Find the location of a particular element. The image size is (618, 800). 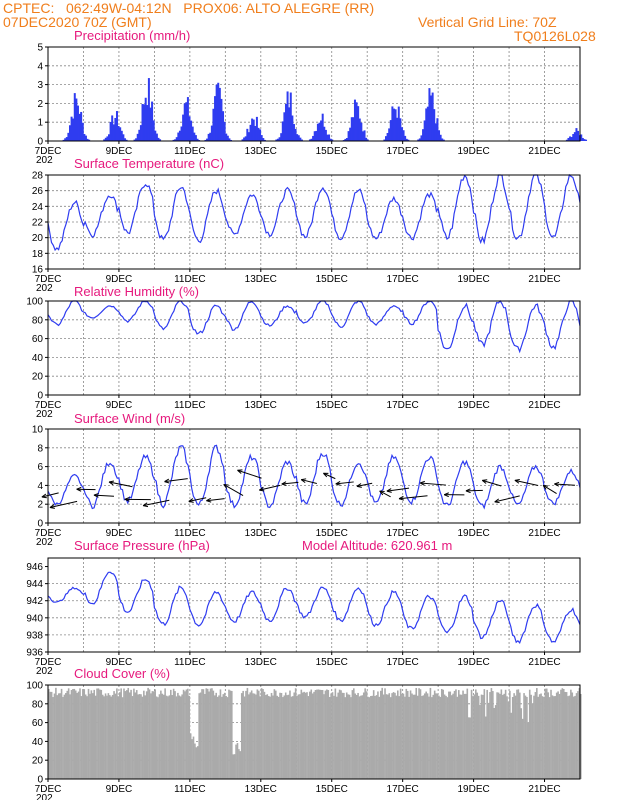

x-tick-label: 17DEC is located at coordinates (403, 279).